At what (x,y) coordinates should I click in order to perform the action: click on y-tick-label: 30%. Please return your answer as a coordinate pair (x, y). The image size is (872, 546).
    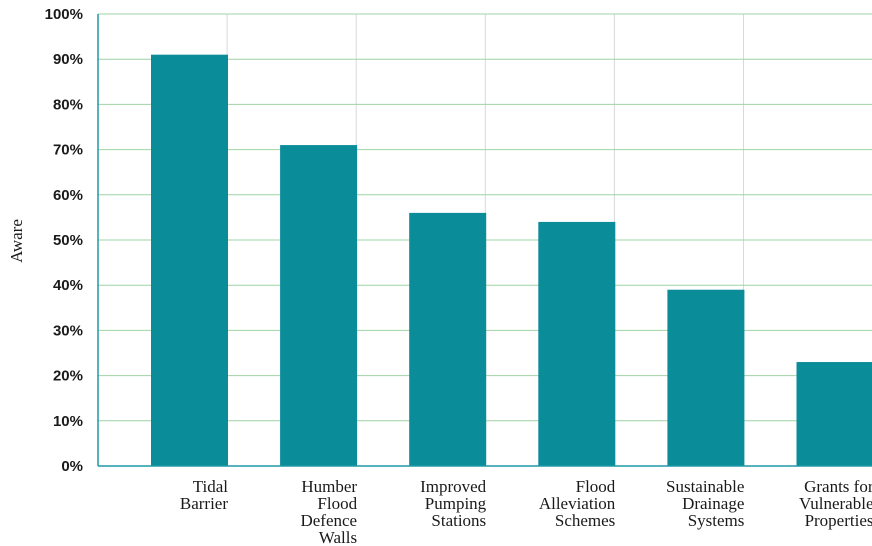
    Looking at the image, I should click on (68, 330).